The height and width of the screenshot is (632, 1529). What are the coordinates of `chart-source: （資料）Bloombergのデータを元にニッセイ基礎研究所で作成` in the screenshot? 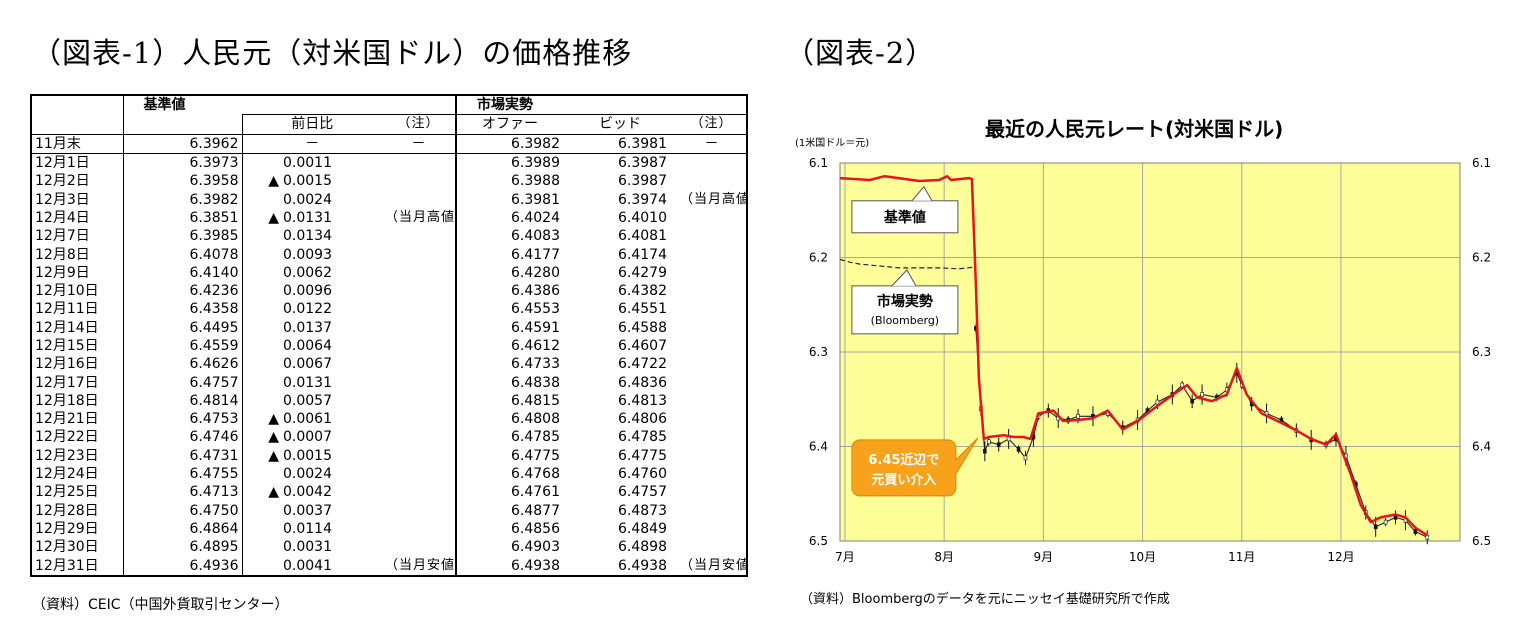 It's located at (985, 599).